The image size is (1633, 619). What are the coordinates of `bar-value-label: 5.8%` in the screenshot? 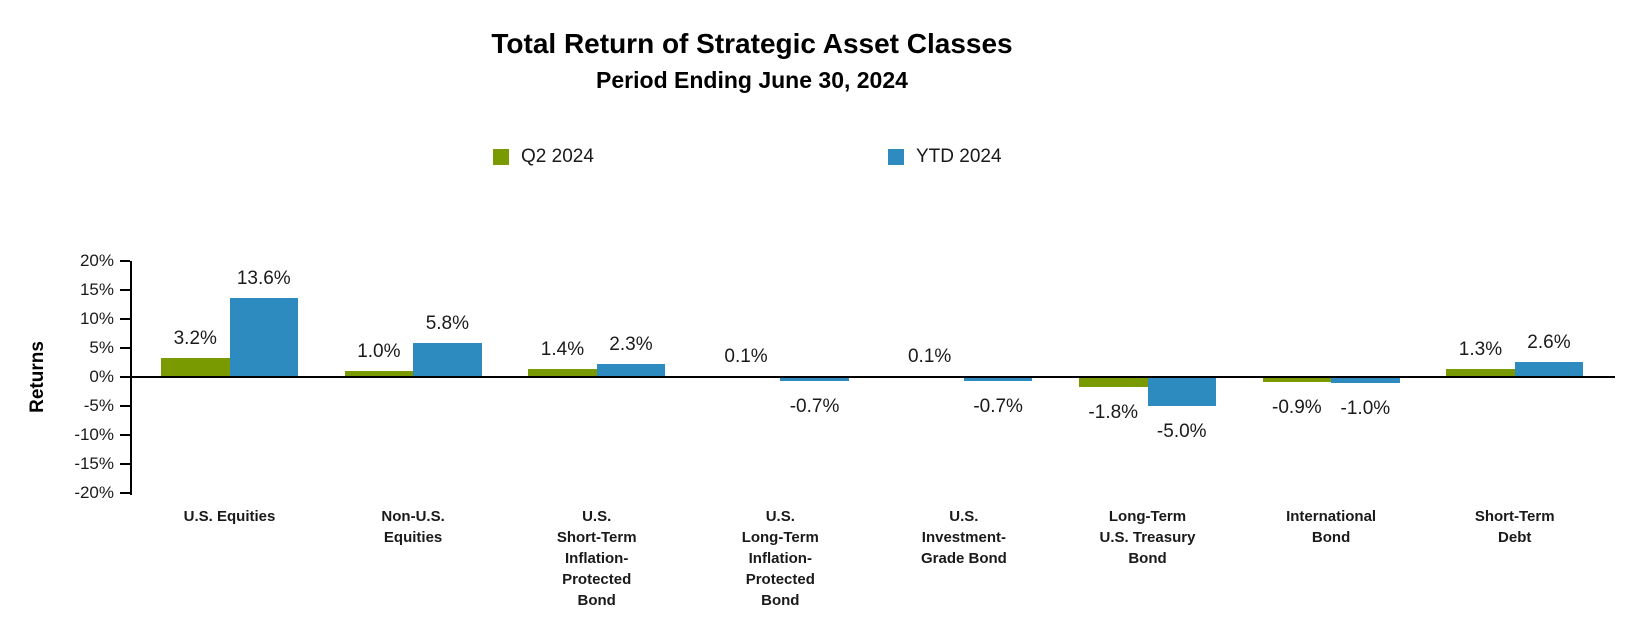 It's located at (447, 324).